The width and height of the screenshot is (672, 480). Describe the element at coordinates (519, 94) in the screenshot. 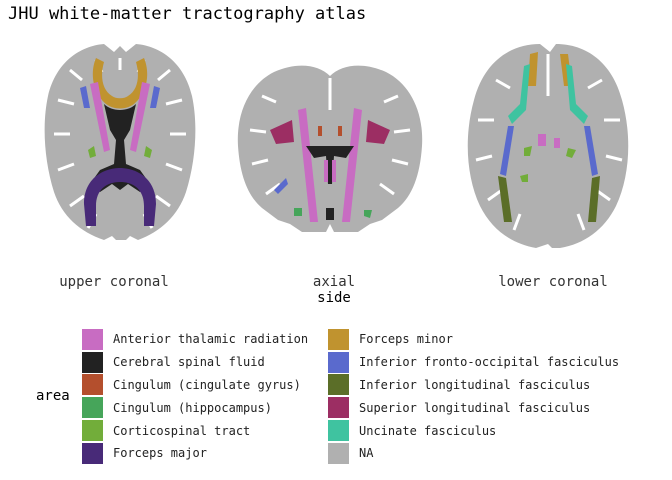

I see `uncinate-left` at that location.